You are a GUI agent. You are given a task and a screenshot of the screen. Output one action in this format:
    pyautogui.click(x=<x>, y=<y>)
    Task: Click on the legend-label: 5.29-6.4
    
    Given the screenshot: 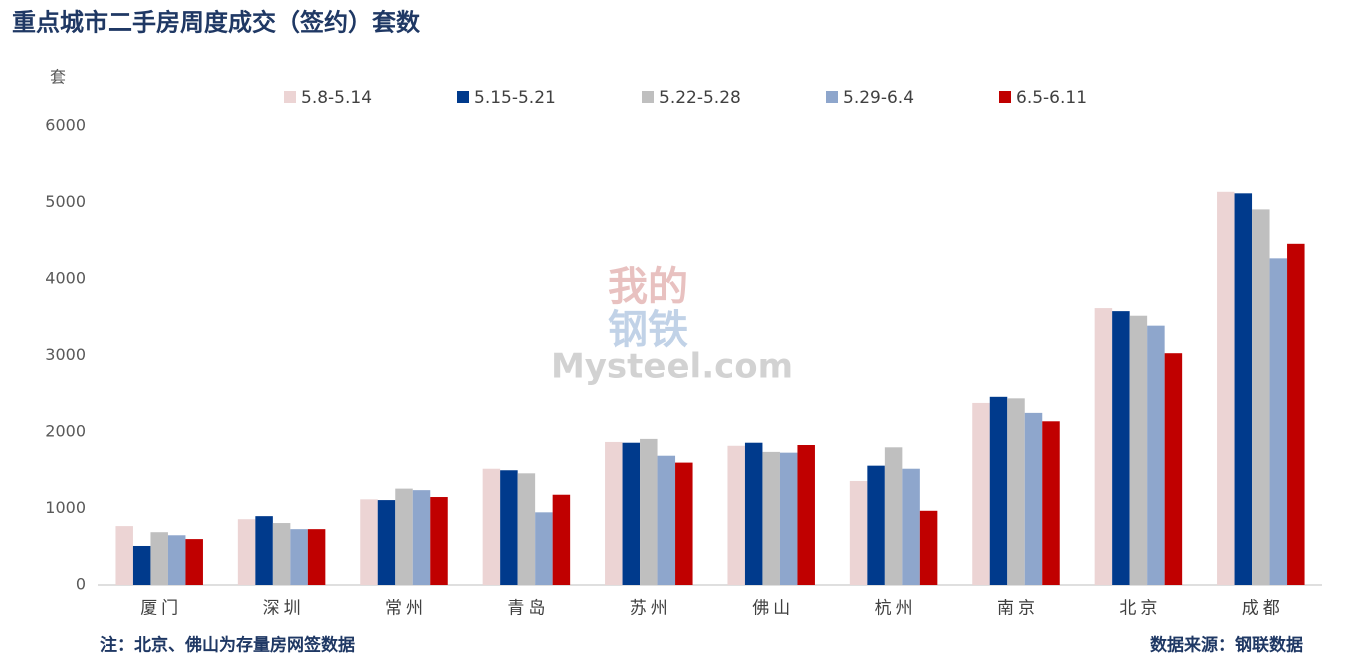 What is the action you would take?
    pyautogui.click(x=878, y=98)
    